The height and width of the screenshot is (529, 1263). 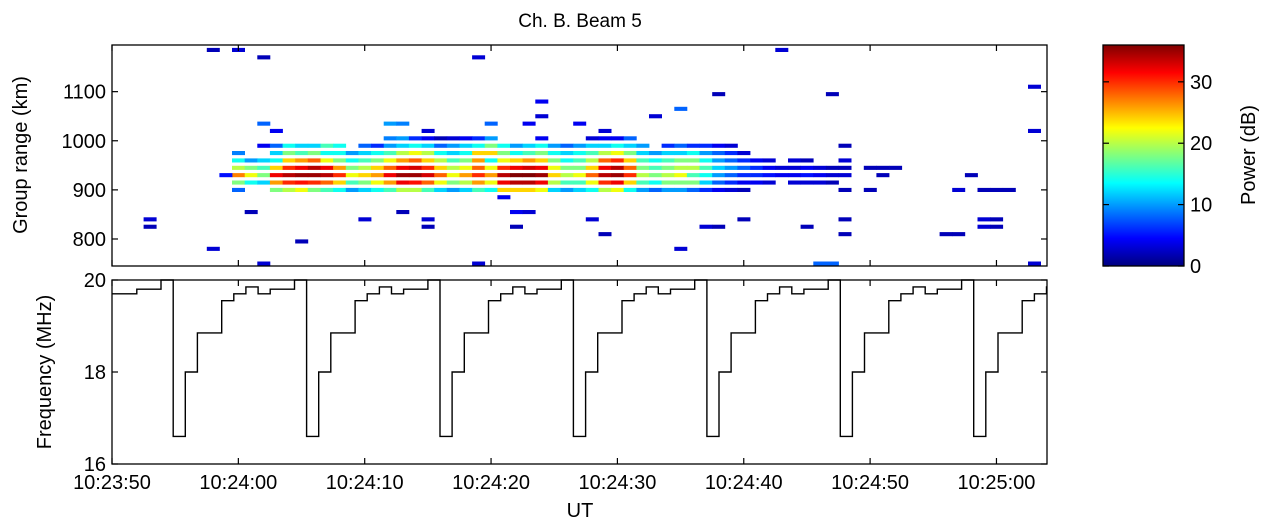 What do you see at coordinates (870, 483) in the screenshot?
I see `x-tick-label: 10:24:50` at bounding box center [870, 483].